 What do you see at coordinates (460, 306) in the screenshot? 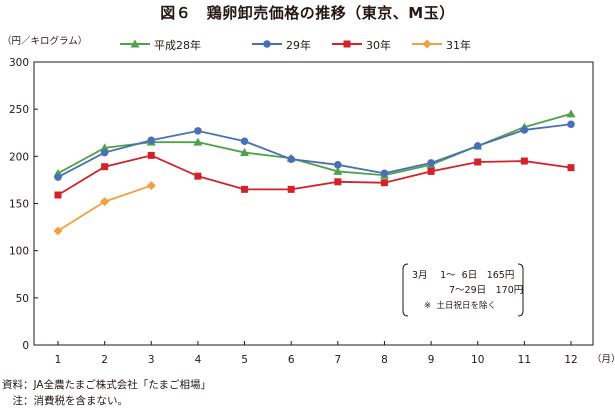
I see `annotation-line-3: ※ 土日祝日を除く` at bounding box center [460, 306].